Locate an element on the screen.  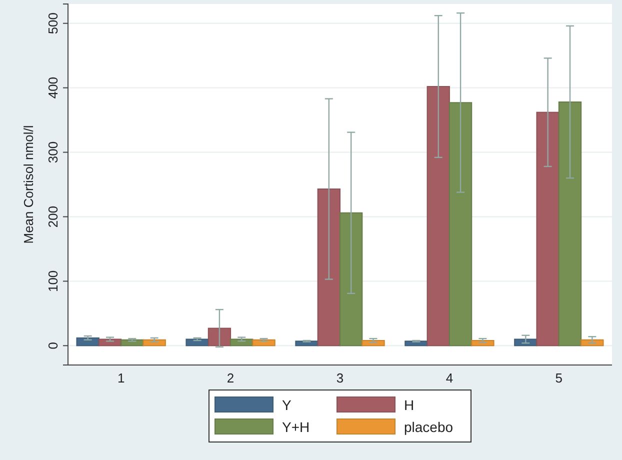
y-axis-title: Mean Cortisol nmol/l is located at coordinates (28, 184).